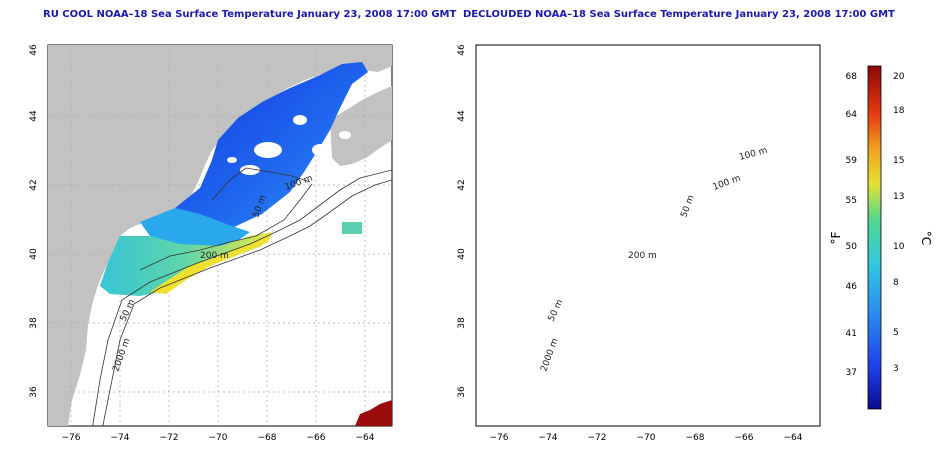 The image size is (950, 475). Describe the element at coordinates (836, 237) in the screenshot. I see `colorbar-f-label: °F` at that location.